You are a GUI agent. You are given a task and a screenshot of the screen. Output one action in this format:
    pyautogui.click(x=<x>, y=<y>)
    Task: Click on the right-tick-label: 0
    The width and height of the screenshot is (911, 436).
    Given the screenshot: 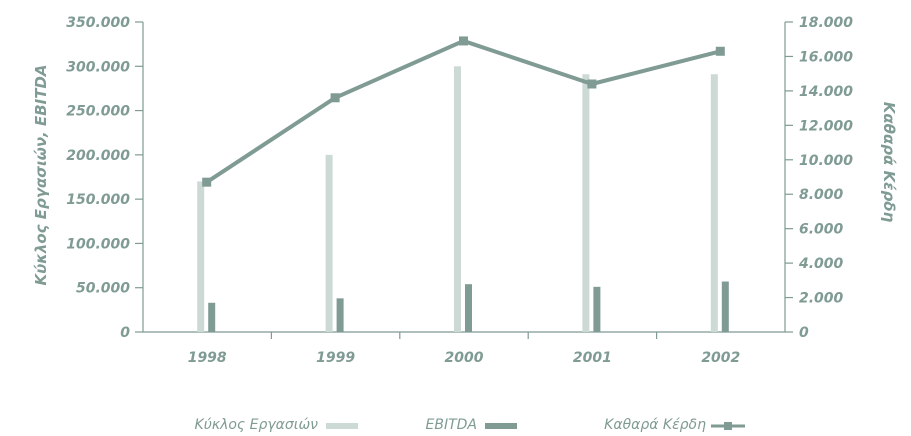 What is the action you would take?
    pyautogui.click(x=804, y=333)
    